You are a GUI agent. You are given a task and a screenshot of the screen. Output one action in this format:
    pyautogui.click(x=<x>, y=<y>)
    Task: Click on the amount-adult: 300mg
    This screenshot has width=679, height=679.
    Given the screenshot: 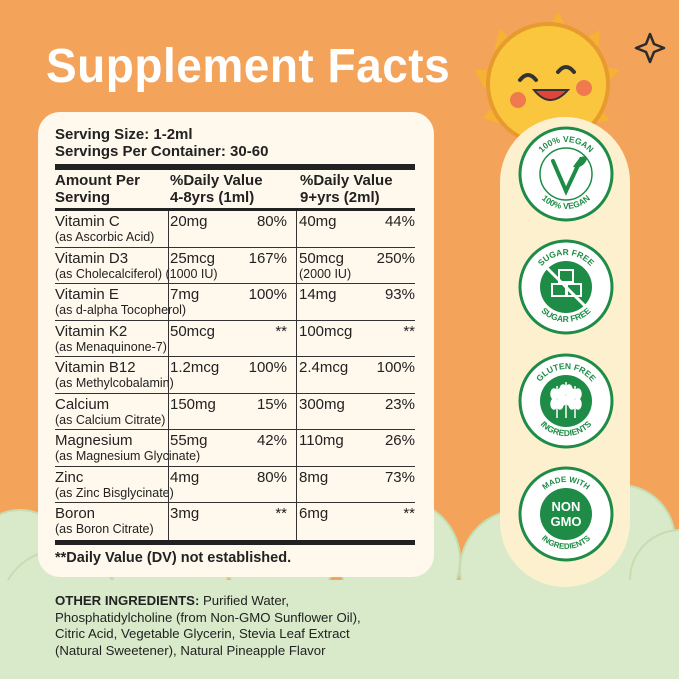 What is the action you would take?
    pyautogui.click(x=322, y=404)
    